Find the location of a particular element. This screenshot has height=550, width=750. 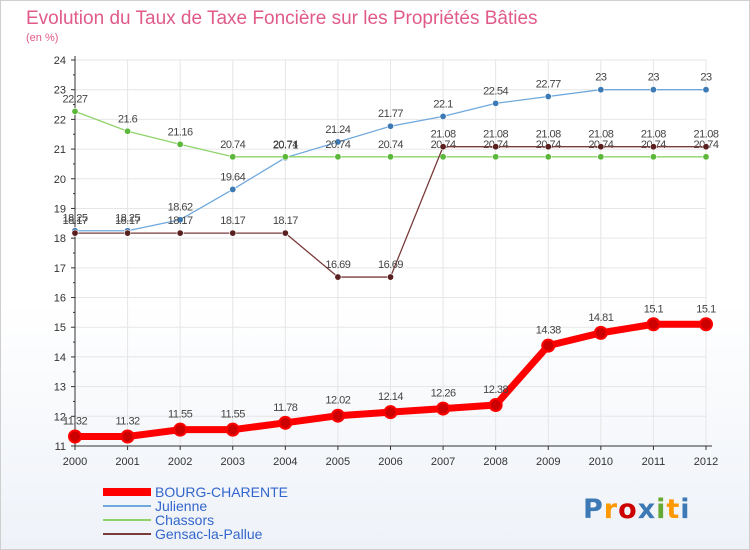

legend-item: Gensac-la-Pallue is located at coordinates (183, 534).